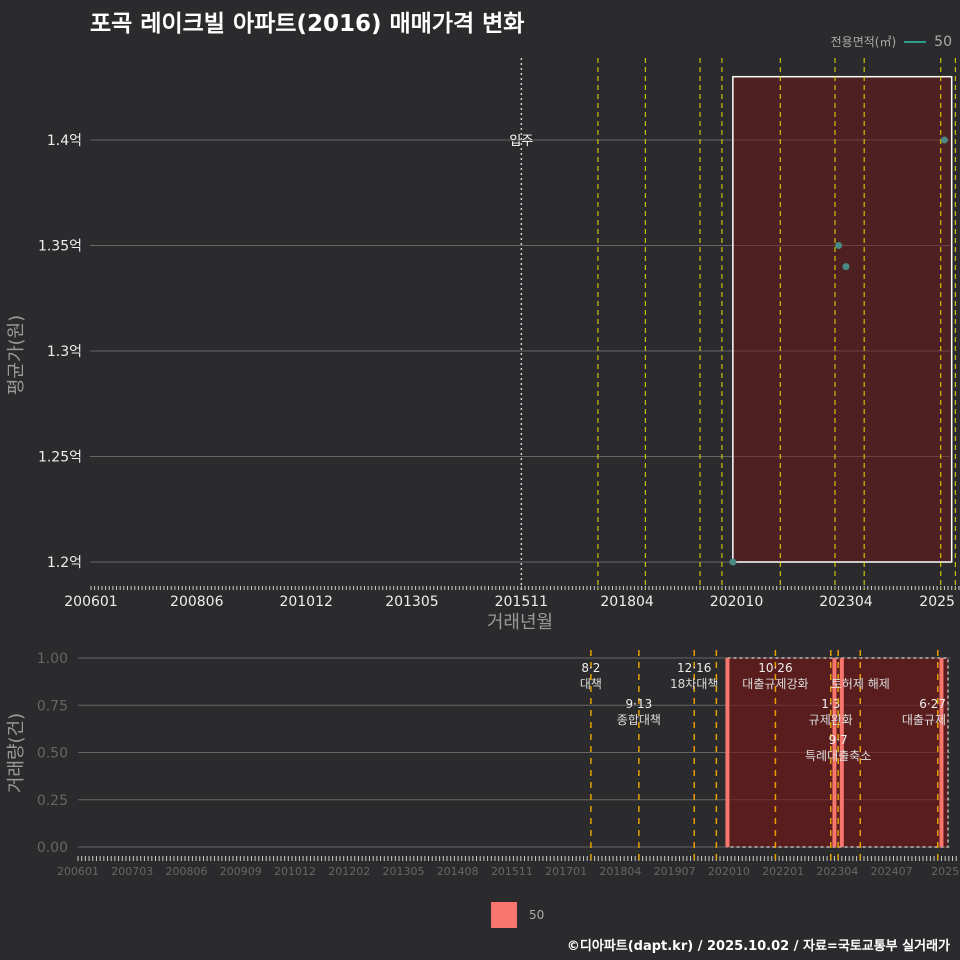  What do you see at coordinates (52, 754) in the screenshot?
I see `y-tick-label: 0.50` at bounding box center [52, 754].